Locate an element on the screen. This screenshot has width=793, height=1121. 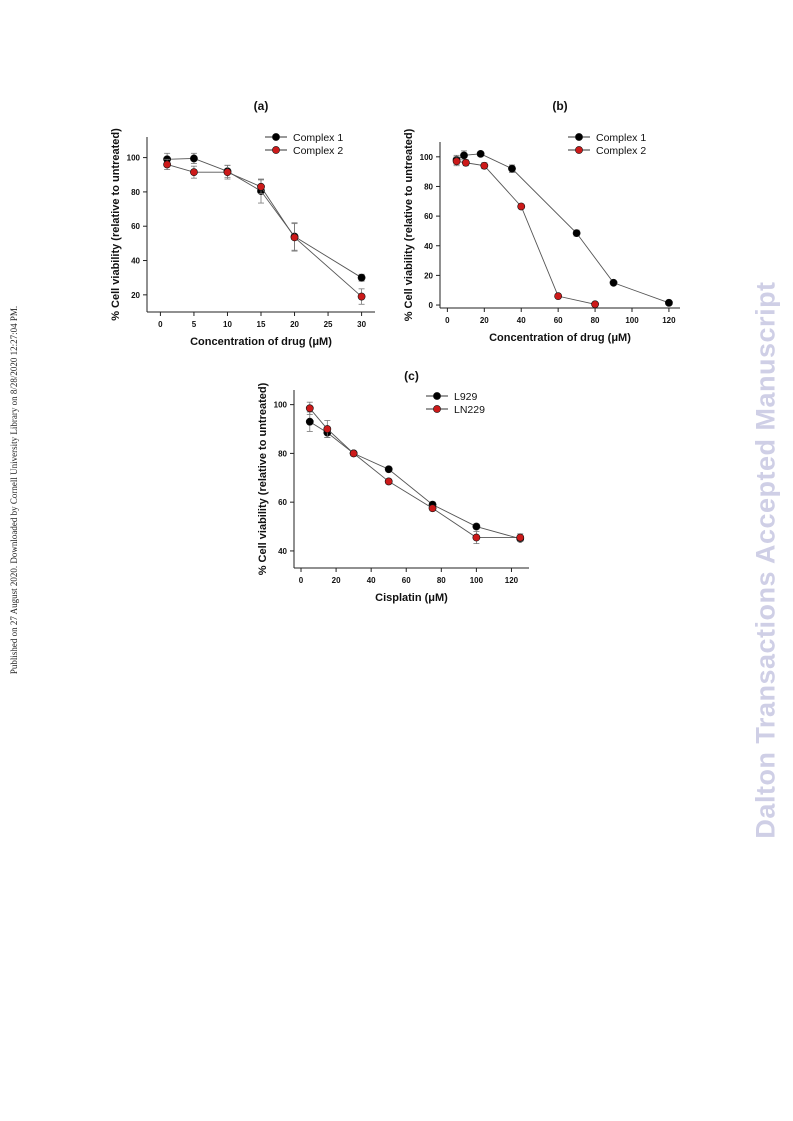
y-tick-label: 0 is located at coordinates (431, 305).